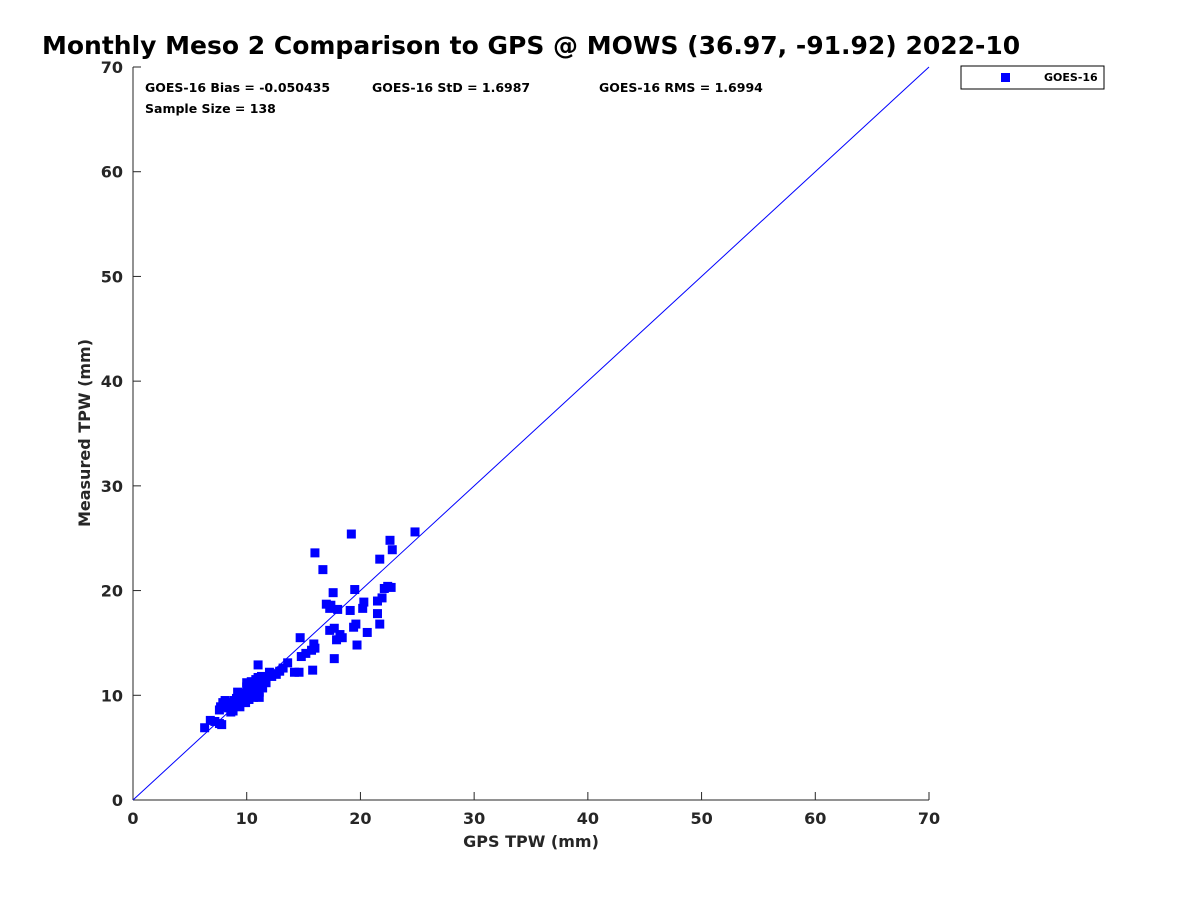 Image resolution: width=1200 pixels, height=900 pixels. What do you see at coordinates (247, 818) in the screenshot?
I see `x-tick-label: 10` at bounding box center [247, 818].